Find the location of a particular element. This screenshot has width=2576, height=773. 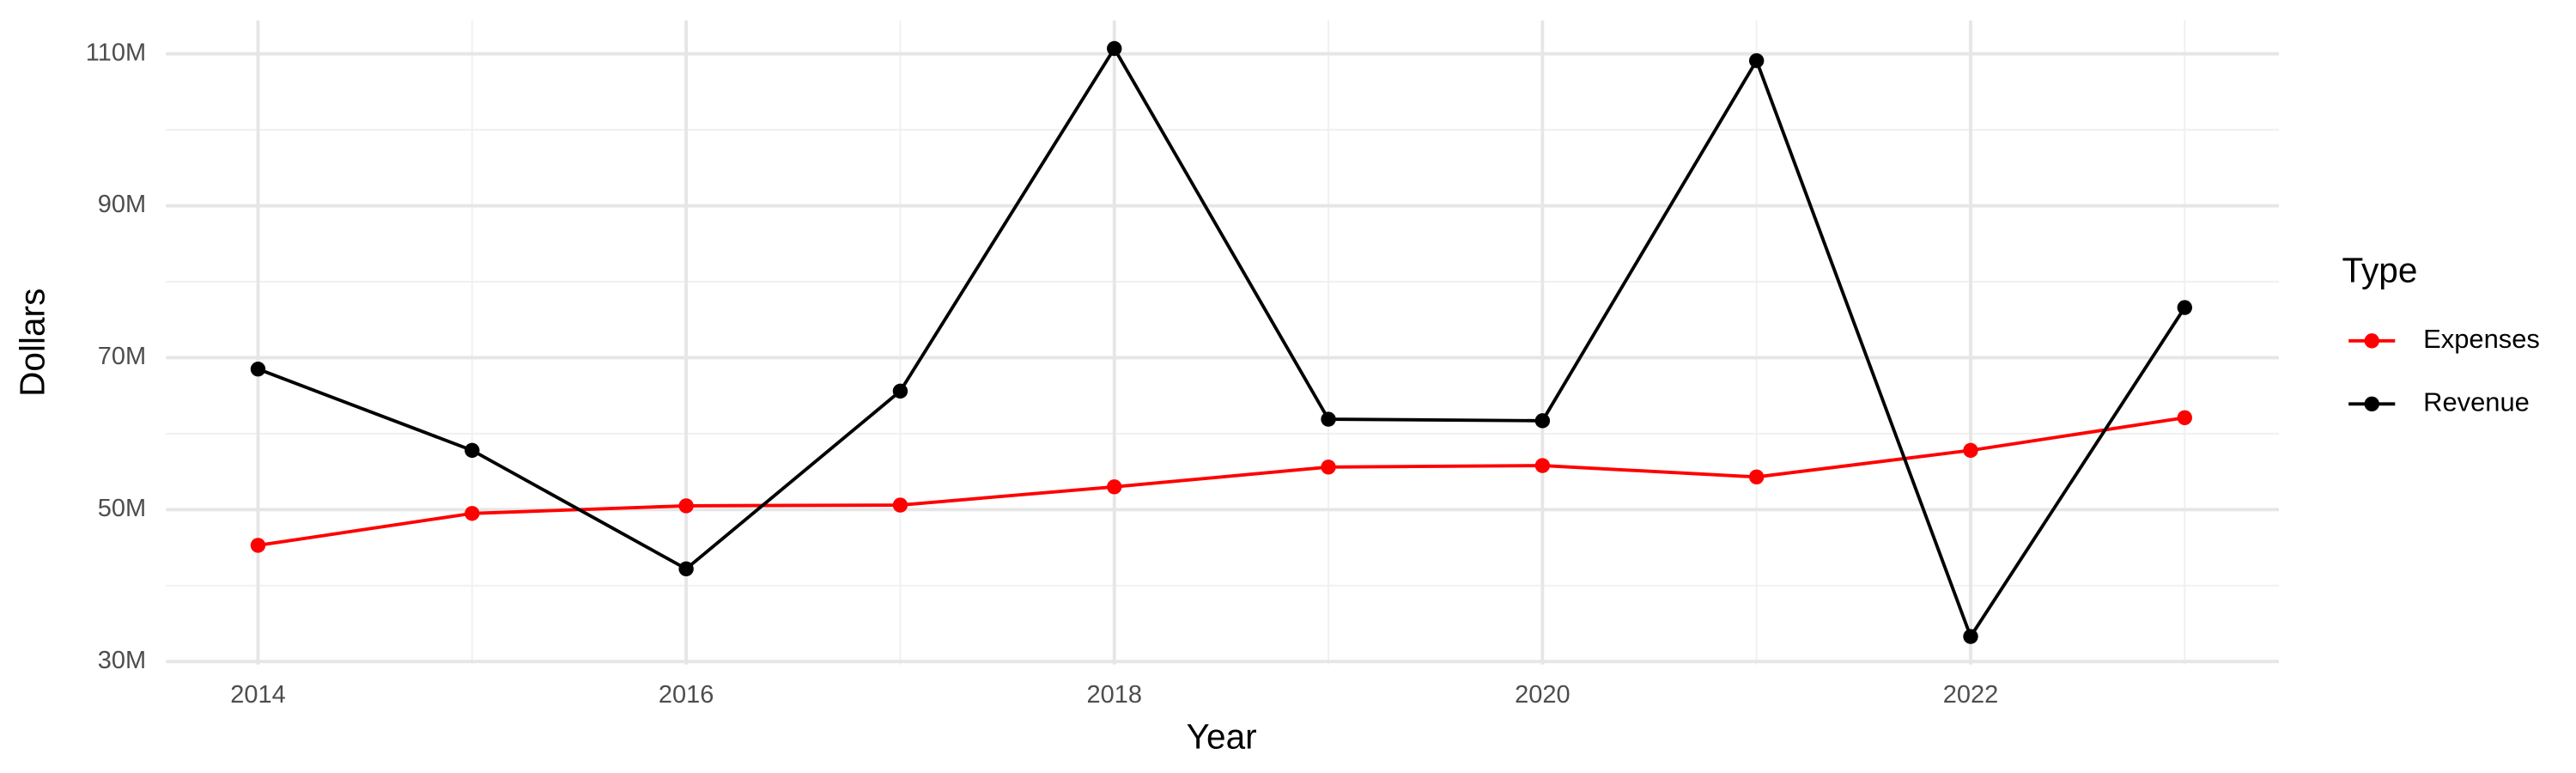

y-tick-label: 70M is located at coordinates (122, 356).